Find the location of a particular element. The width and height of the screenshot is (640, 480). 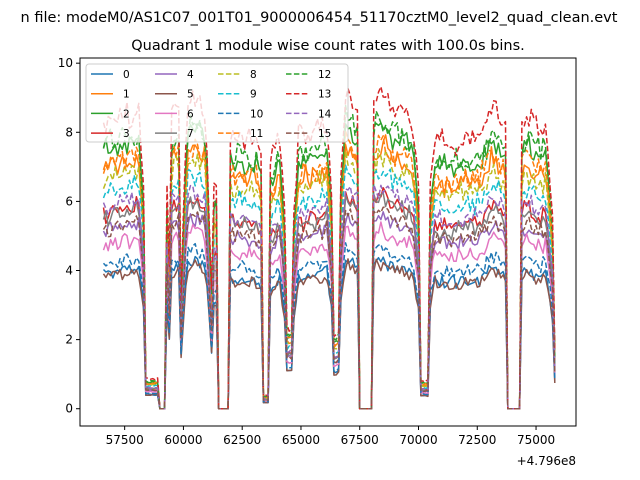

x-tick-label: 72500 is located at coordinates (477, 440).